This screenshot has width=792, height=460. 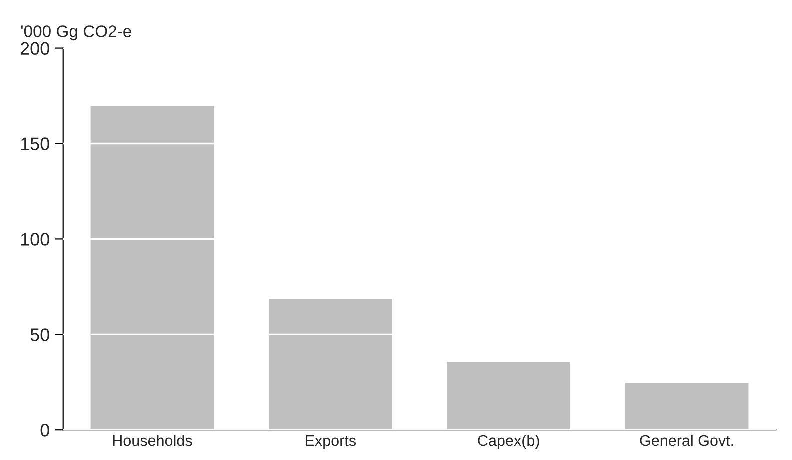 What do you see at coordinates (35, 239) in the screenshot?
I see `y-tick-label: 100` at bounding box center [35, 239].